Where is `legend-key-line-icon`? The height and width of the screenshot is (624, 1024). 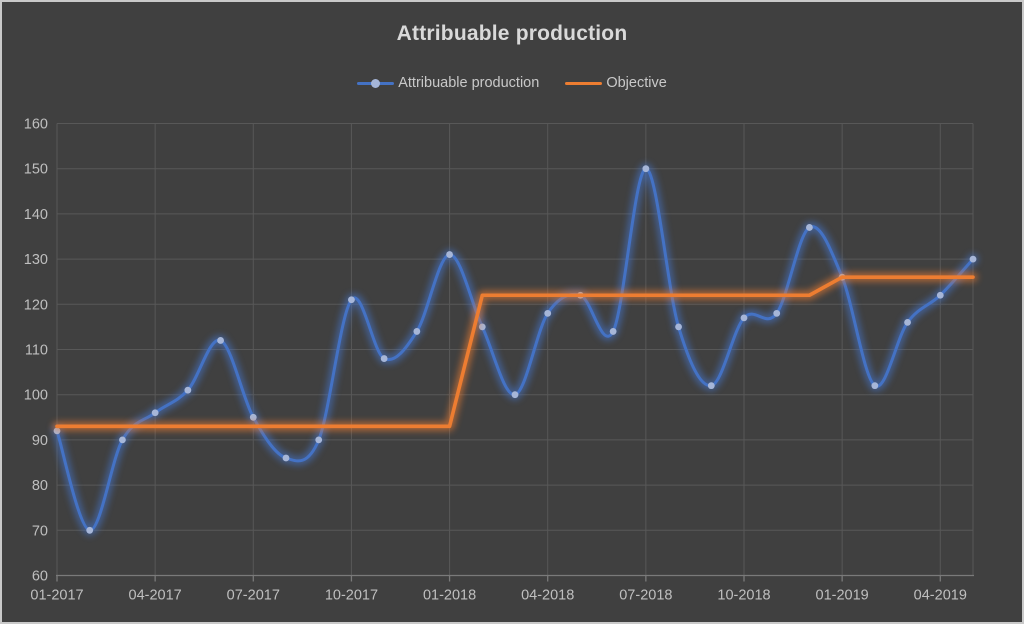 legend-key-line-icon is located at coordinates (584, 83).